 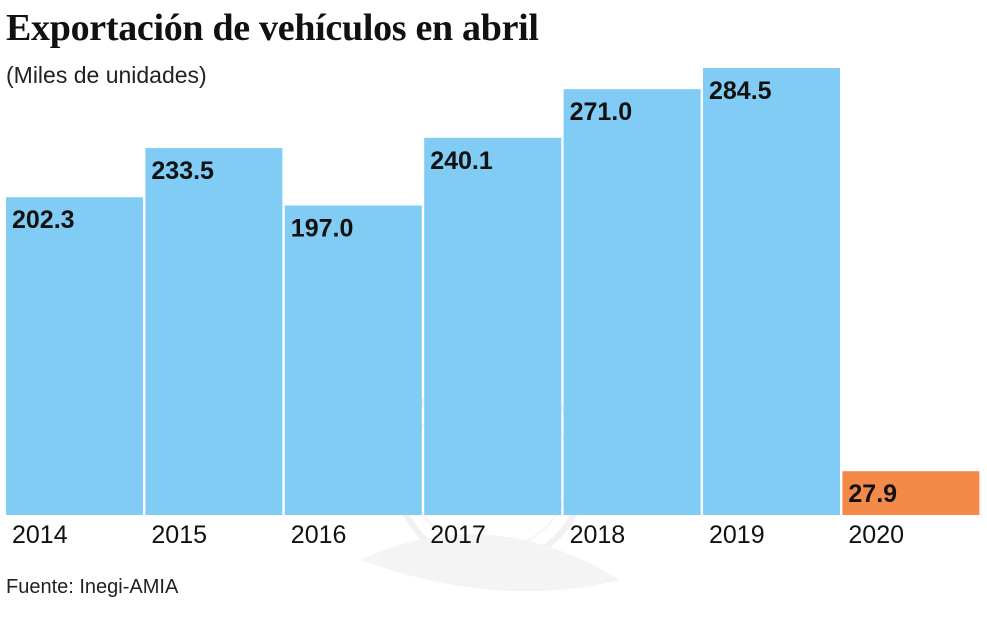 I want to click on bar-2016, so click(x=353, y=360).